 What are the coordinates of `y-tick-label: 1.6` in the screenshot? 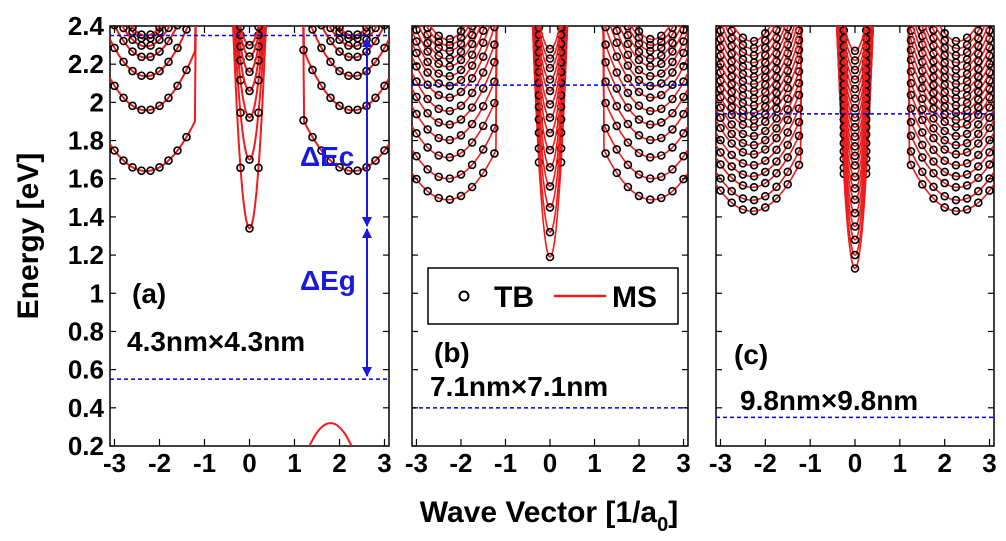 It's located at (86, 179).